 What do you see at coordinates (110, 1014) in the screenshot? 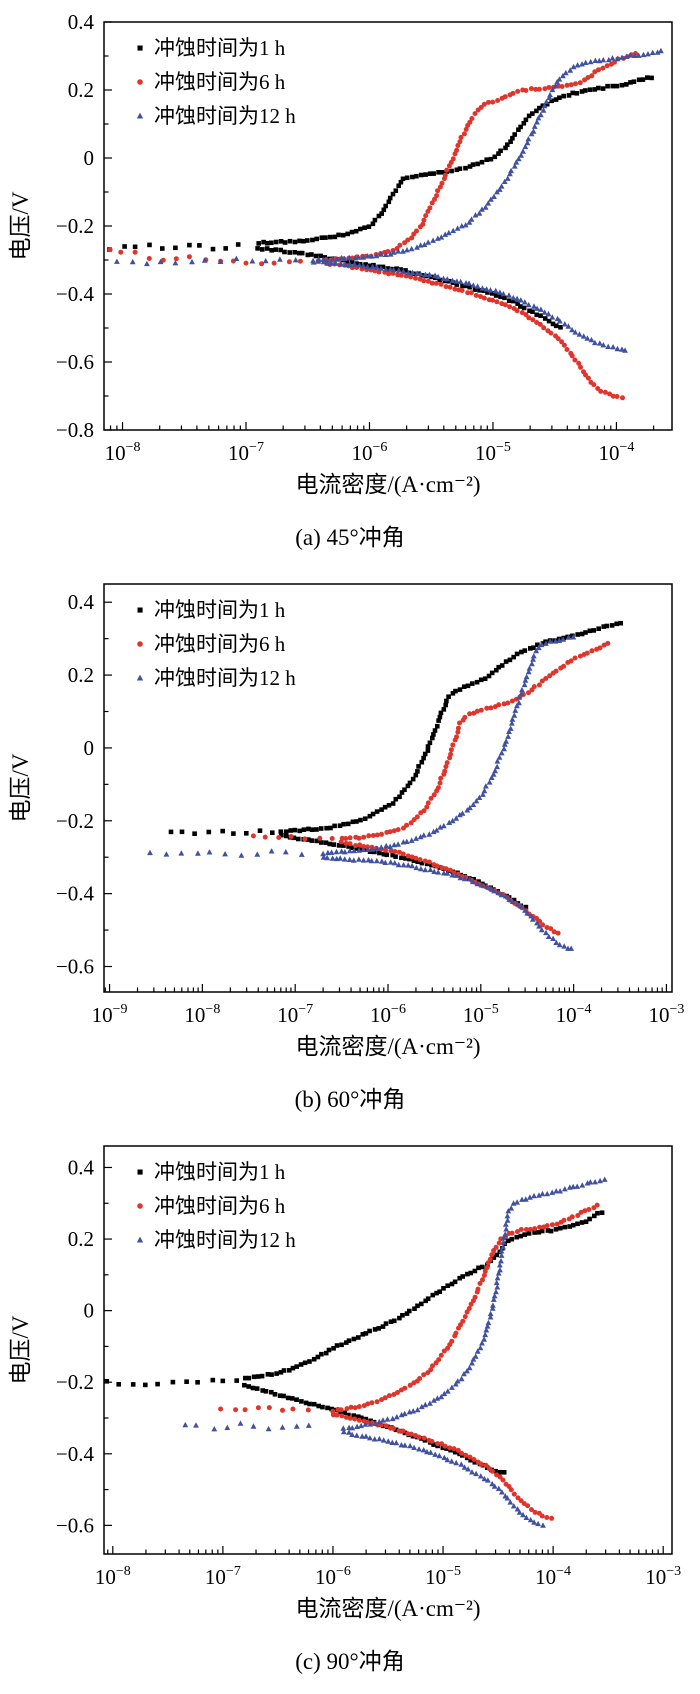
I see `x-tick-label: 10⁻⁹` at bounding box center [110, 1014].